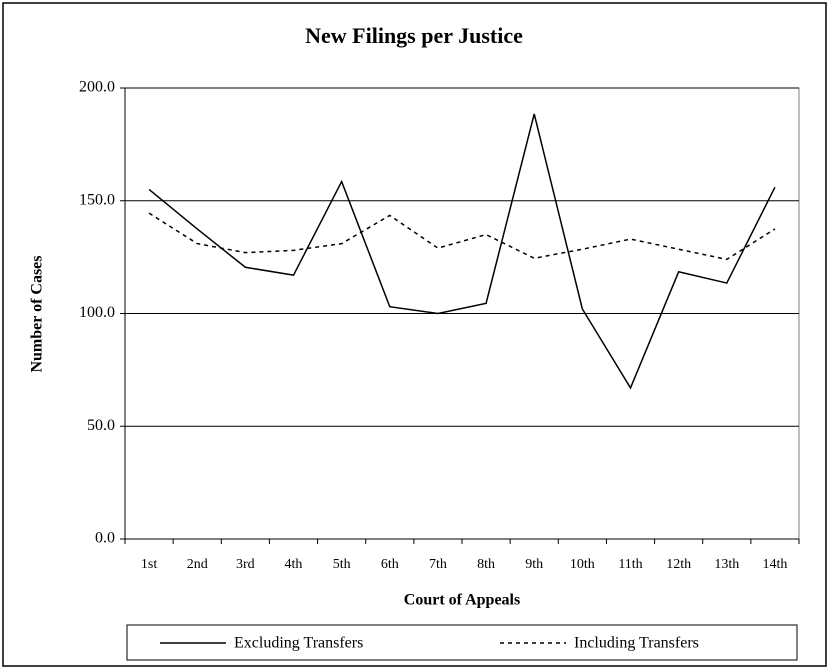 Image resolution: width=829 pixels, height=669 pixels. What do you see at coordinates (149, 564) in the screenshot?
I see `x-tick-label: 1st` at bounding box center [149, 564].